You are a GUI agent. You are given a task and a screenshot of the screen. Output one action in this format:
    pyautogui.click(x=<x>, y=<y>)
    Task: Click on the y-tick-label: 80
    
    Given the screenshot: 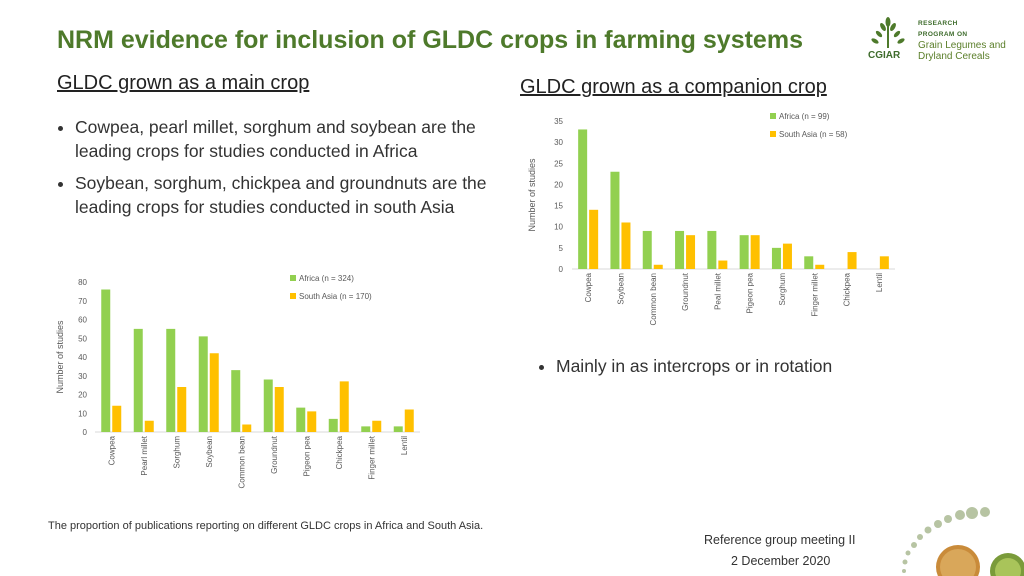 What is the action you would take?
    pyautogui.click(x=82, y=282)
    